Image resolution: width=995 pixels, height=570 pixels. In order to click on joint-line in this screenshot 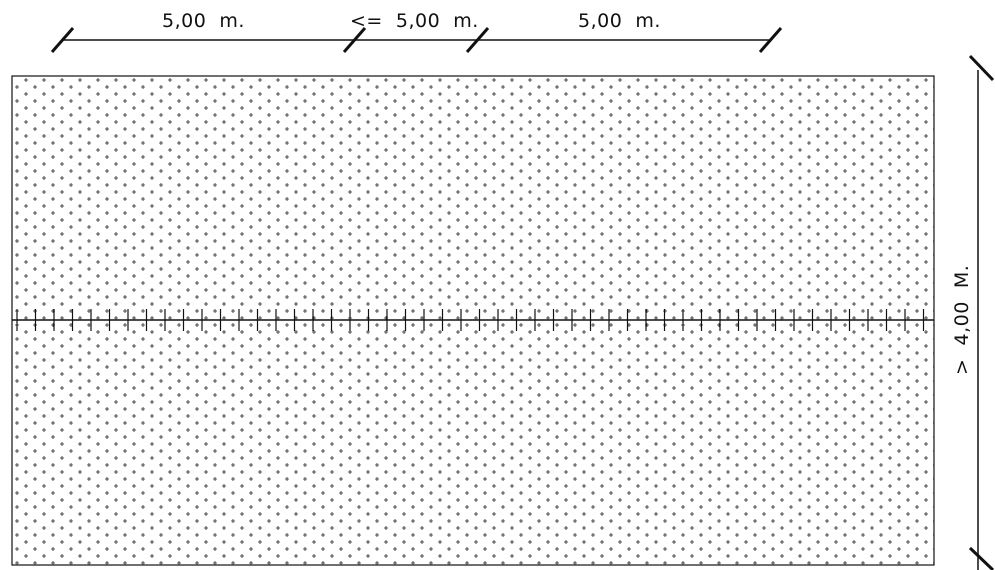, I will do `click(473, 320)`.